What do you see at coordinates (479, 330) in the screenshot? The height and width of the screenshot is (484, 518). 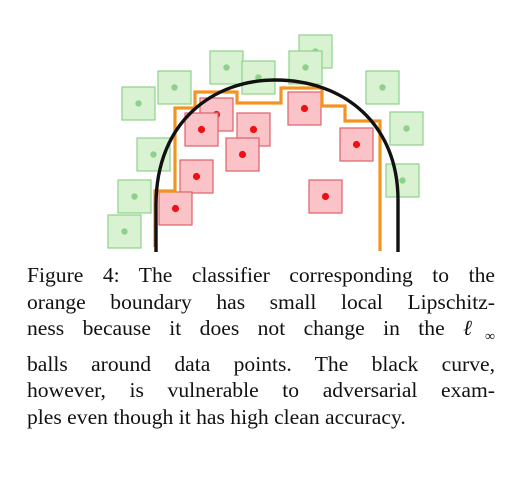 I see `ell-infinity-symbol: ℓ∞` at bounding box center [479, 330].